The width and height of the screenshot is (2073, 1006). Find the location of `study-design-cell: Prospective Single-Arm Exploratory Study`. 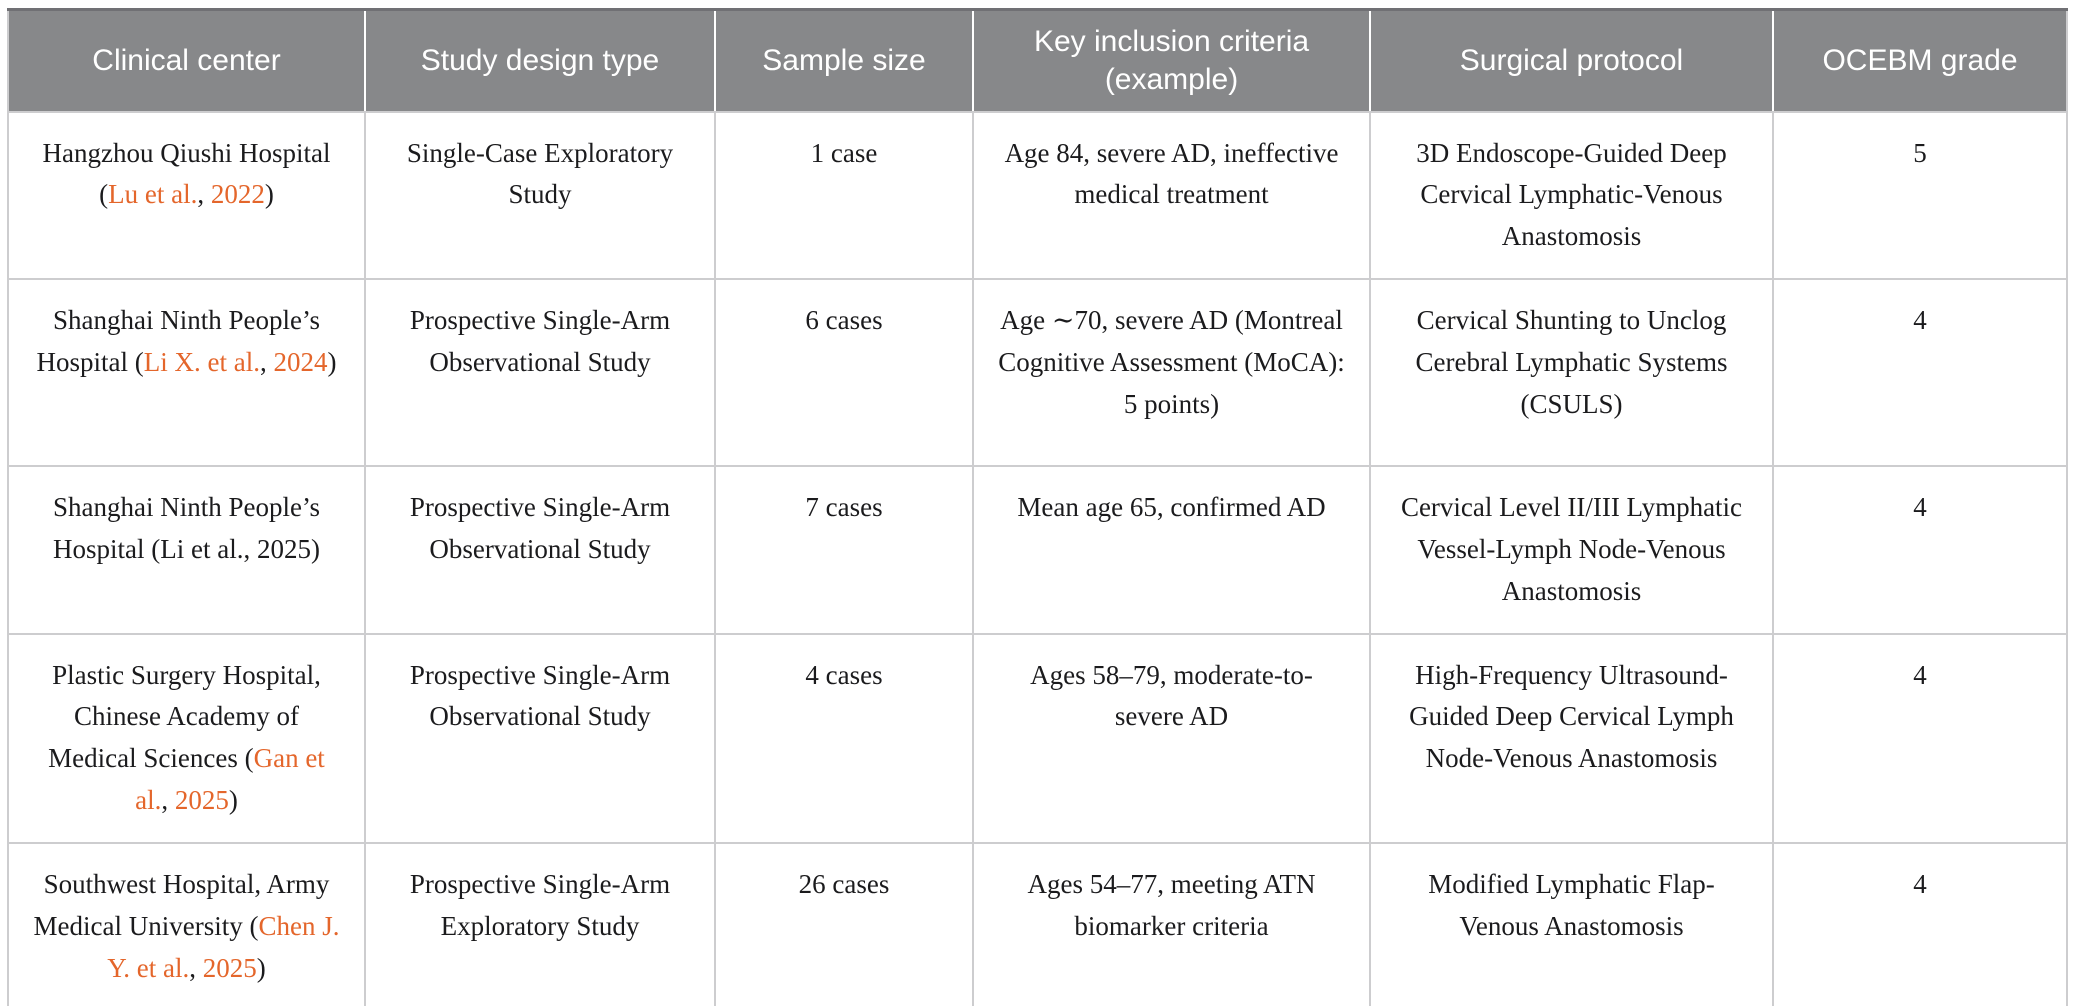

study-design-cell: Prospective Single-Arm Exploratory Study is located at coordinates (540, 923).